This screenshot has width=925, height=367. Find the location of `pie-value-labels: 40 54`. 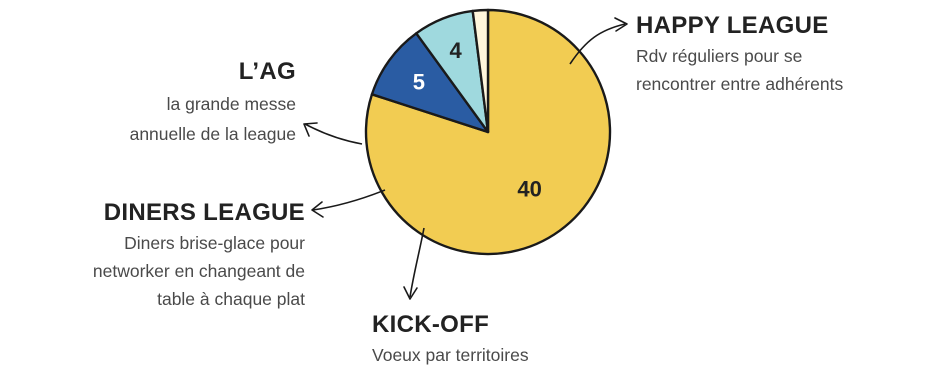

pie-value-labels: 40 54 is located at coordinates (477, 120).